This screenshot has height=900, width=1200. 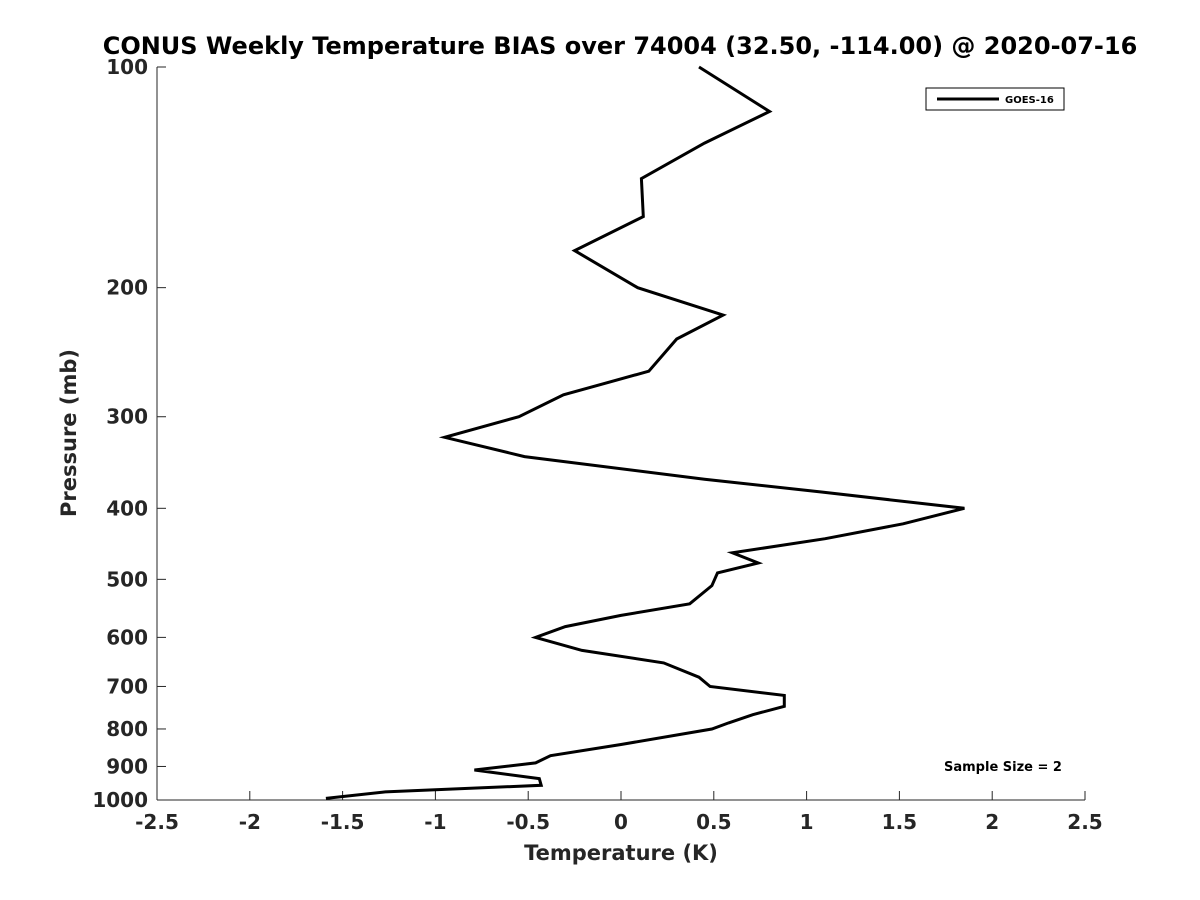 I want to click on x-axis-ticks: -2.5 -2 -1.5 -1 -0.5 0 0.5 1 1.5 2 2.5, so click(x=619, y=812).